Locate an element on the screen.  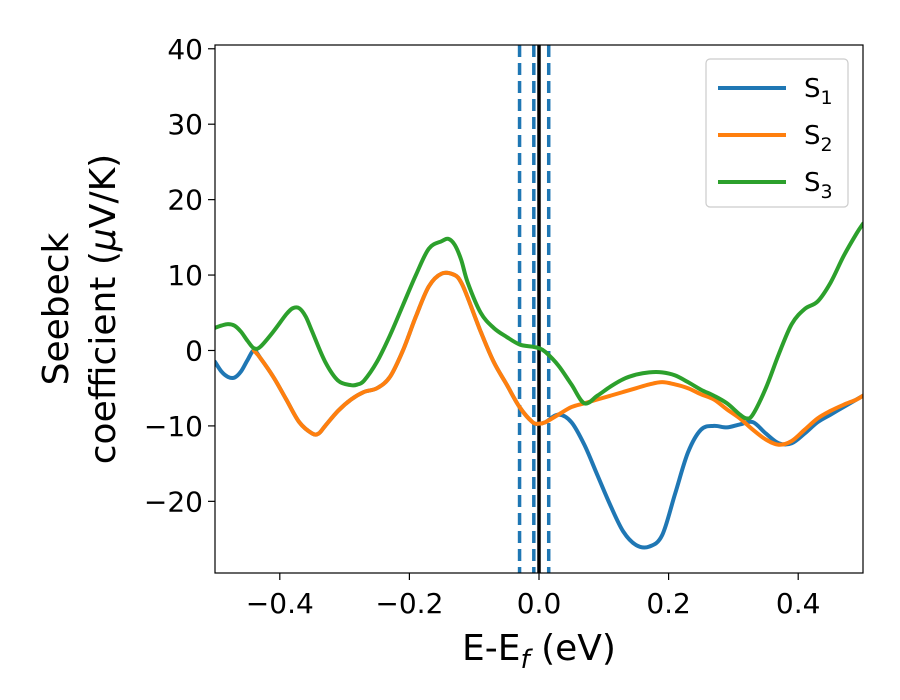
x-tick-label: −0.2 is located at coordinates (409, 603).